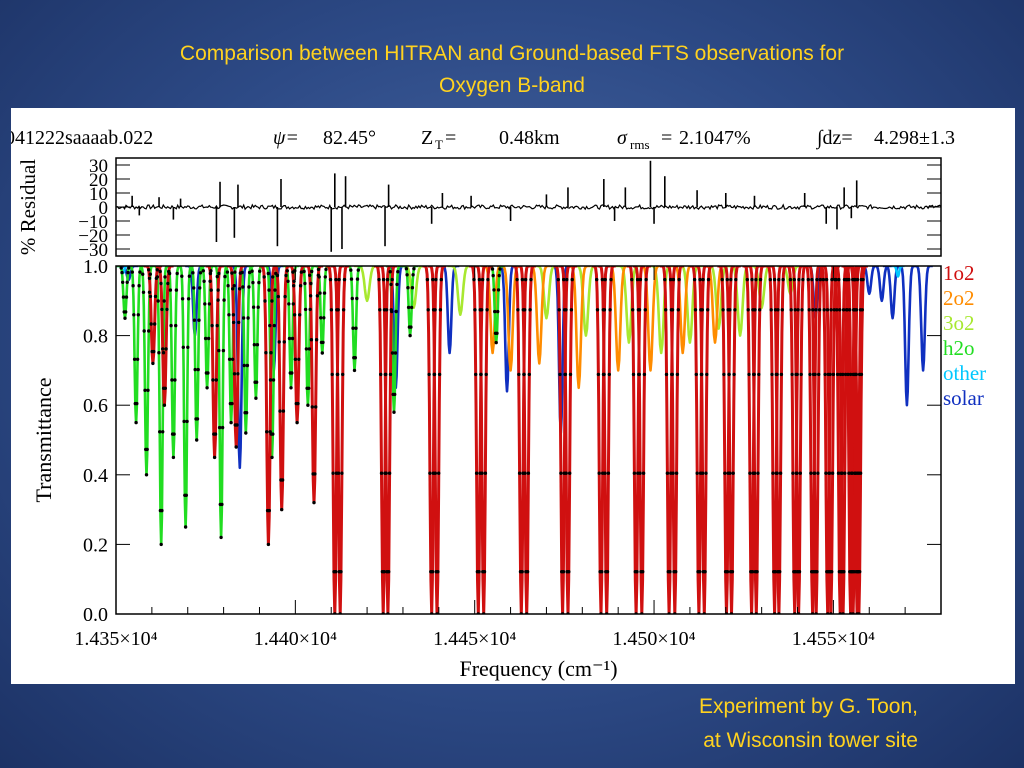  What do you see at coordinates (528, 207) in the screenshot?
I see `residual-line` at bounding box center [528, 207].